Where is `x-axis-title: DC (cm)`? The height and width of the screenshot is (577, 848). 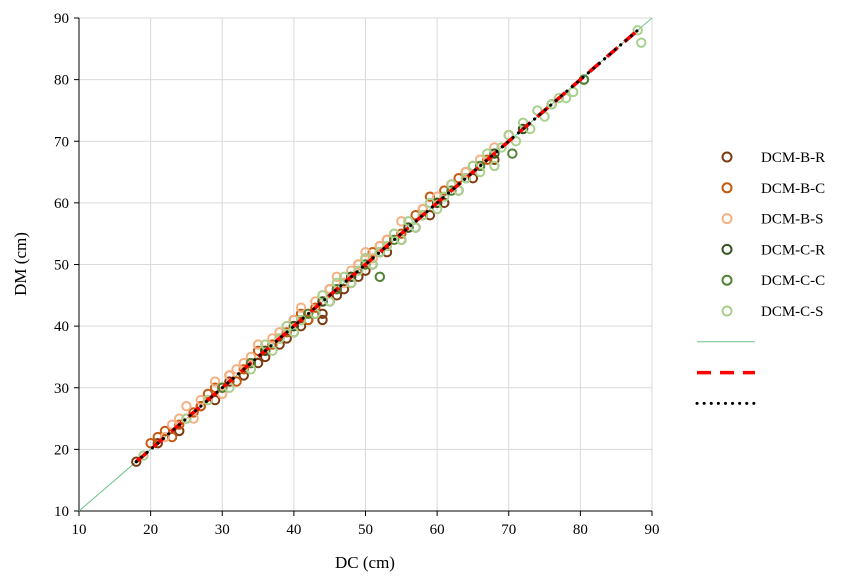
x-axis-title: DC (cm) is located at coordinates (365, 562).